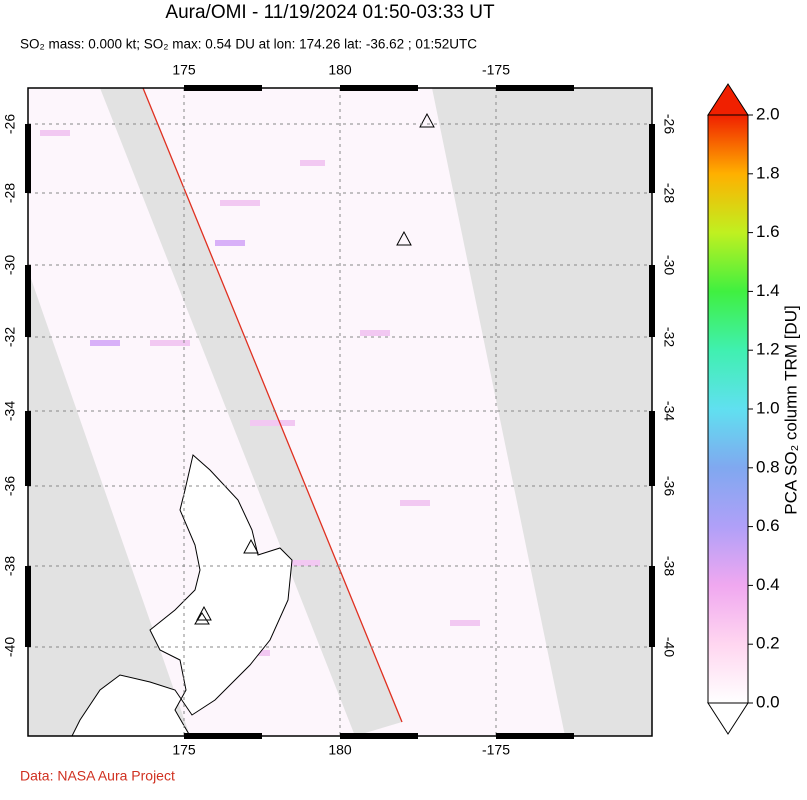 The height and width of the screenshot is (800, 807). Describe the element at coordinates (768, 584) in the screenshot. I see `colorbar-tick-label: 0.4` at that location.